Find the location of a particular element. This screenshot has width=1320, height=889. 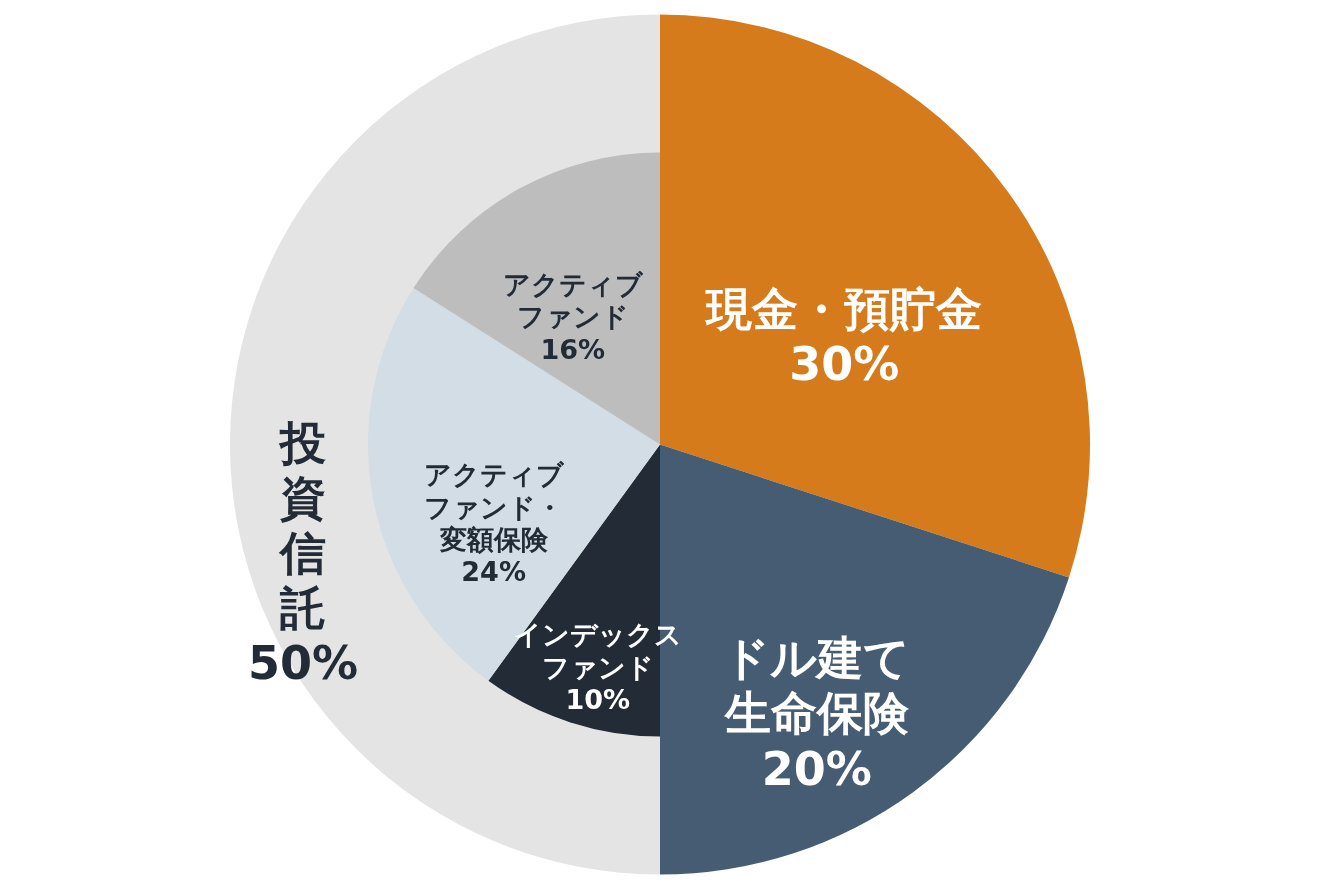

data-label: 16% is located at coordinates (573, 349).